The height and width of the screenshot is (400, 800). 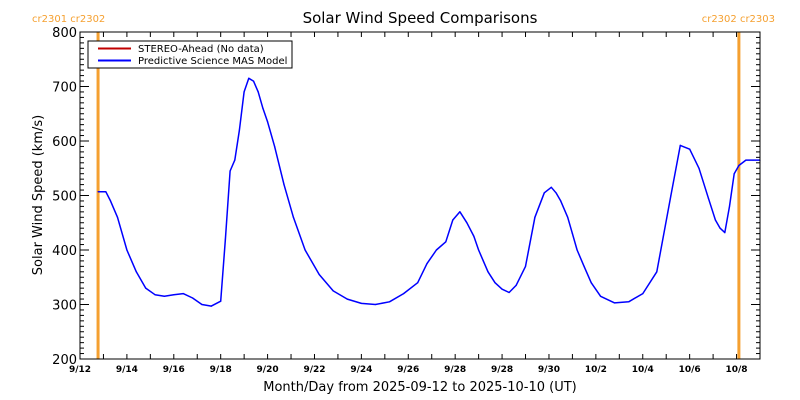 What do you see at coordinates (221, 370) in the screenshot?
I see `x-tick-label: 9/18` at bounding box center [221, 370].